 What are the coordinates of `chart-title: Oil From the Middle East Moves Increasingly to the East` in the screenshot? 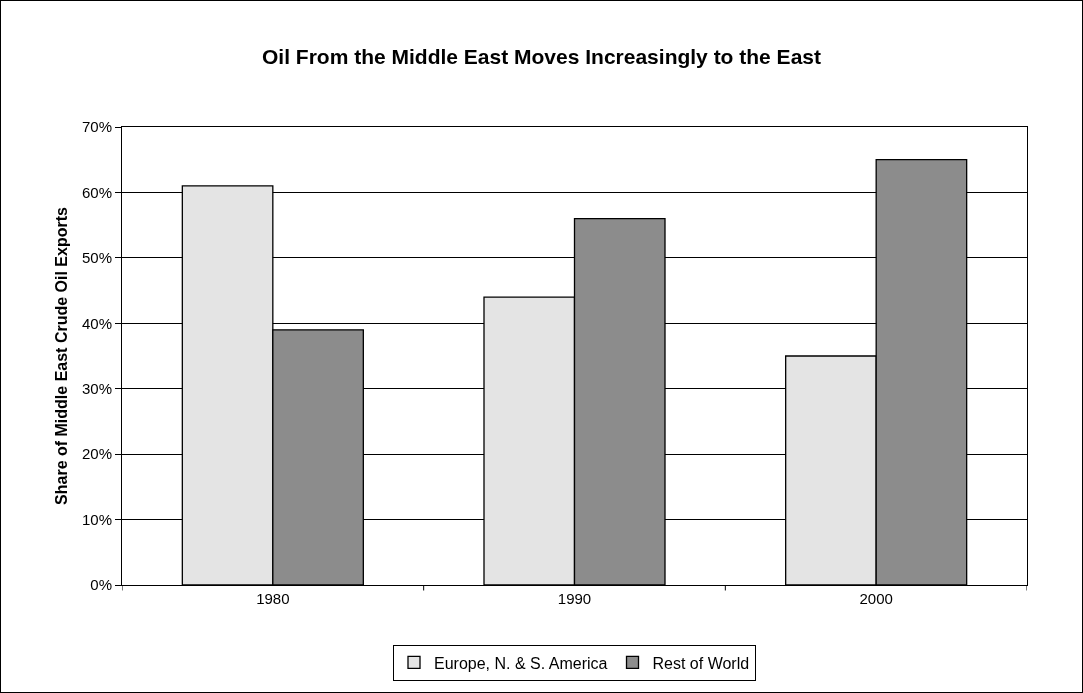 It's located at (541, 57).